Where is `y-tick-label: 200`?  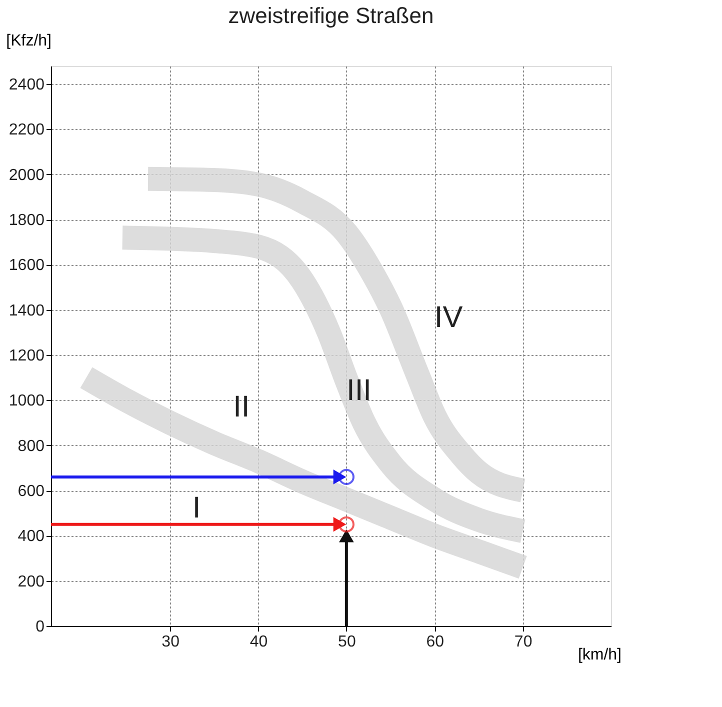 y-tick-label: 200 is located at coordinates (31, 581).